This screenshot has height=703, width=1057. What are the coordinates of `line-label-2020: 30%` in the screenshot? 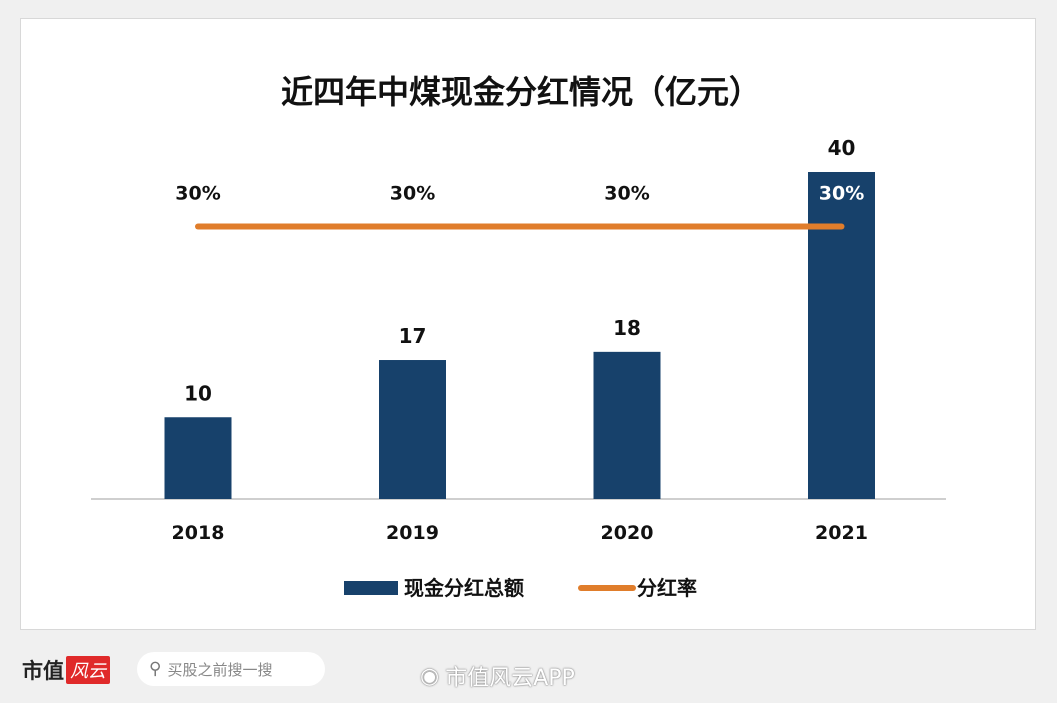 It's located at (626, 194).